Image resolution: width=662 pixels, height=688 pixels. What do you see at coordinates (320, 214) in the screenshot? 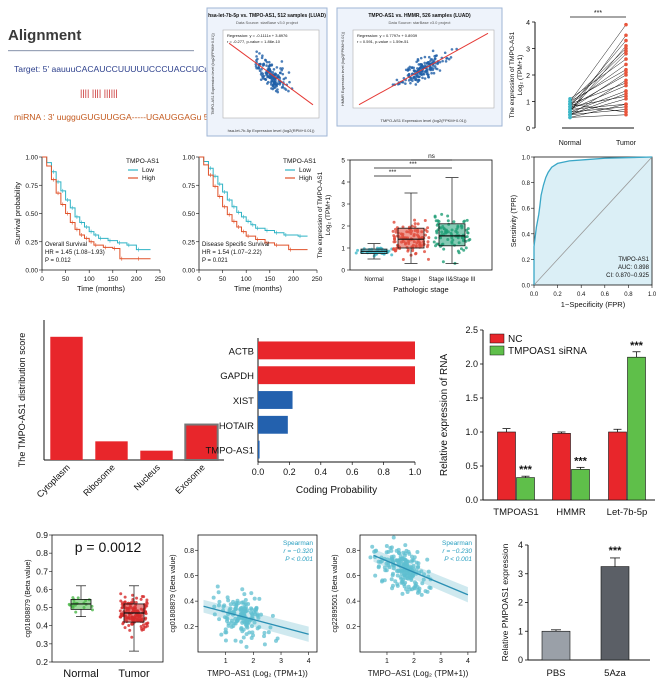
I see `f-ylabel: The expression of TMPO-AS1` at bounding box center [320, 214].